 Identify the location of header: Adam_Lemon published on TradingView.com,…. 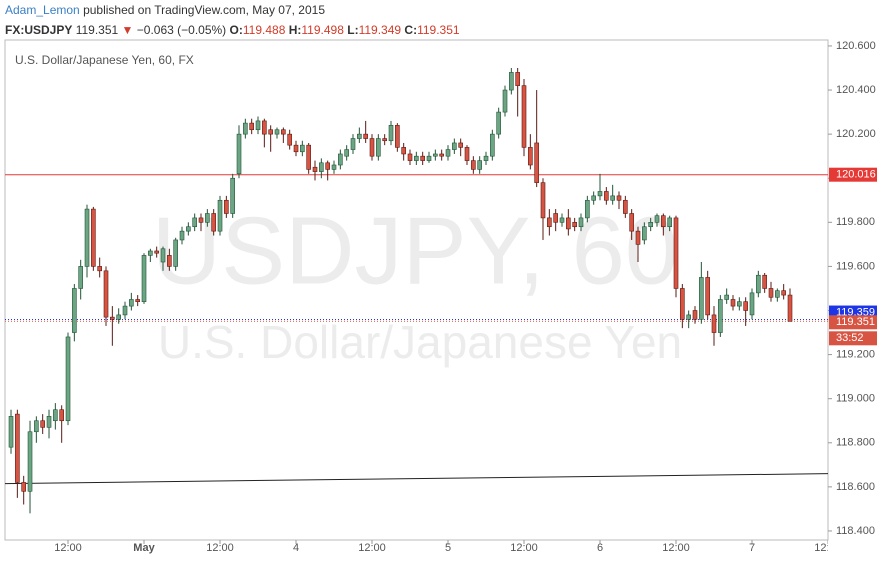
(232, 20).